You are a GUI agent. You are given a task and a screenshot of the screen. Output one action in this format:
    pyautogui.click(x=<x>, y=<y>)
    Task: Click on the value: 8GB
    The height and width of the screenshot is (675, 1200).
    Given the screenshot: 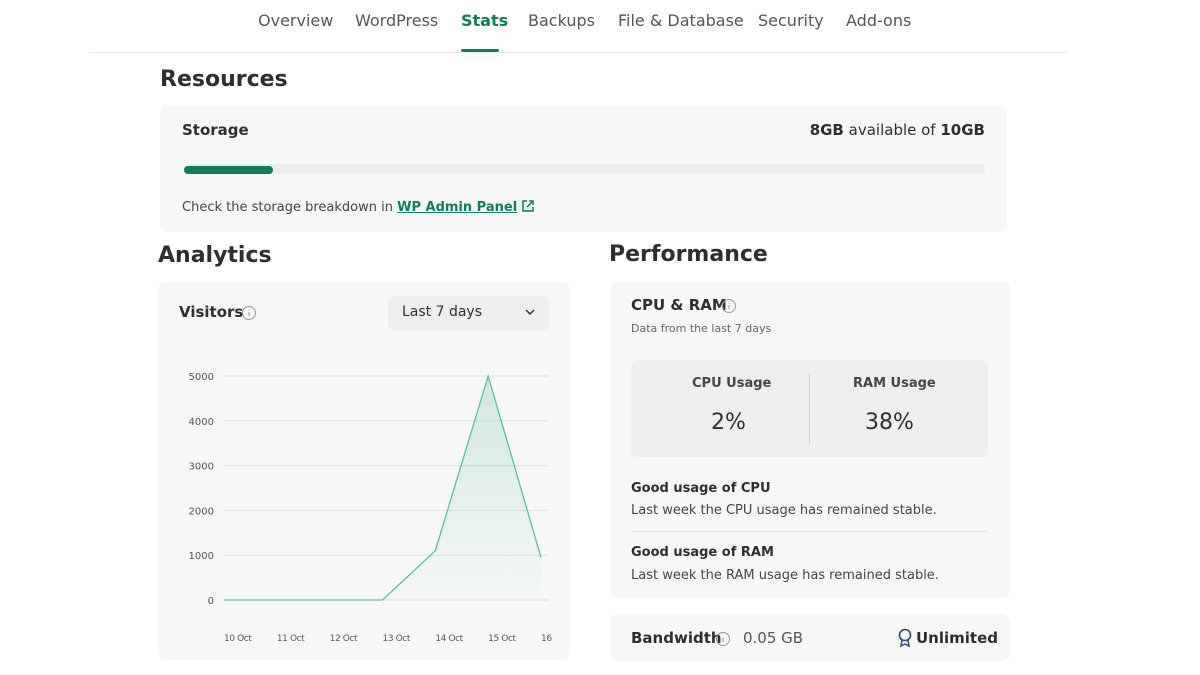 What is the action you would take?
    pyautogui.click(x=826, y=130)
    